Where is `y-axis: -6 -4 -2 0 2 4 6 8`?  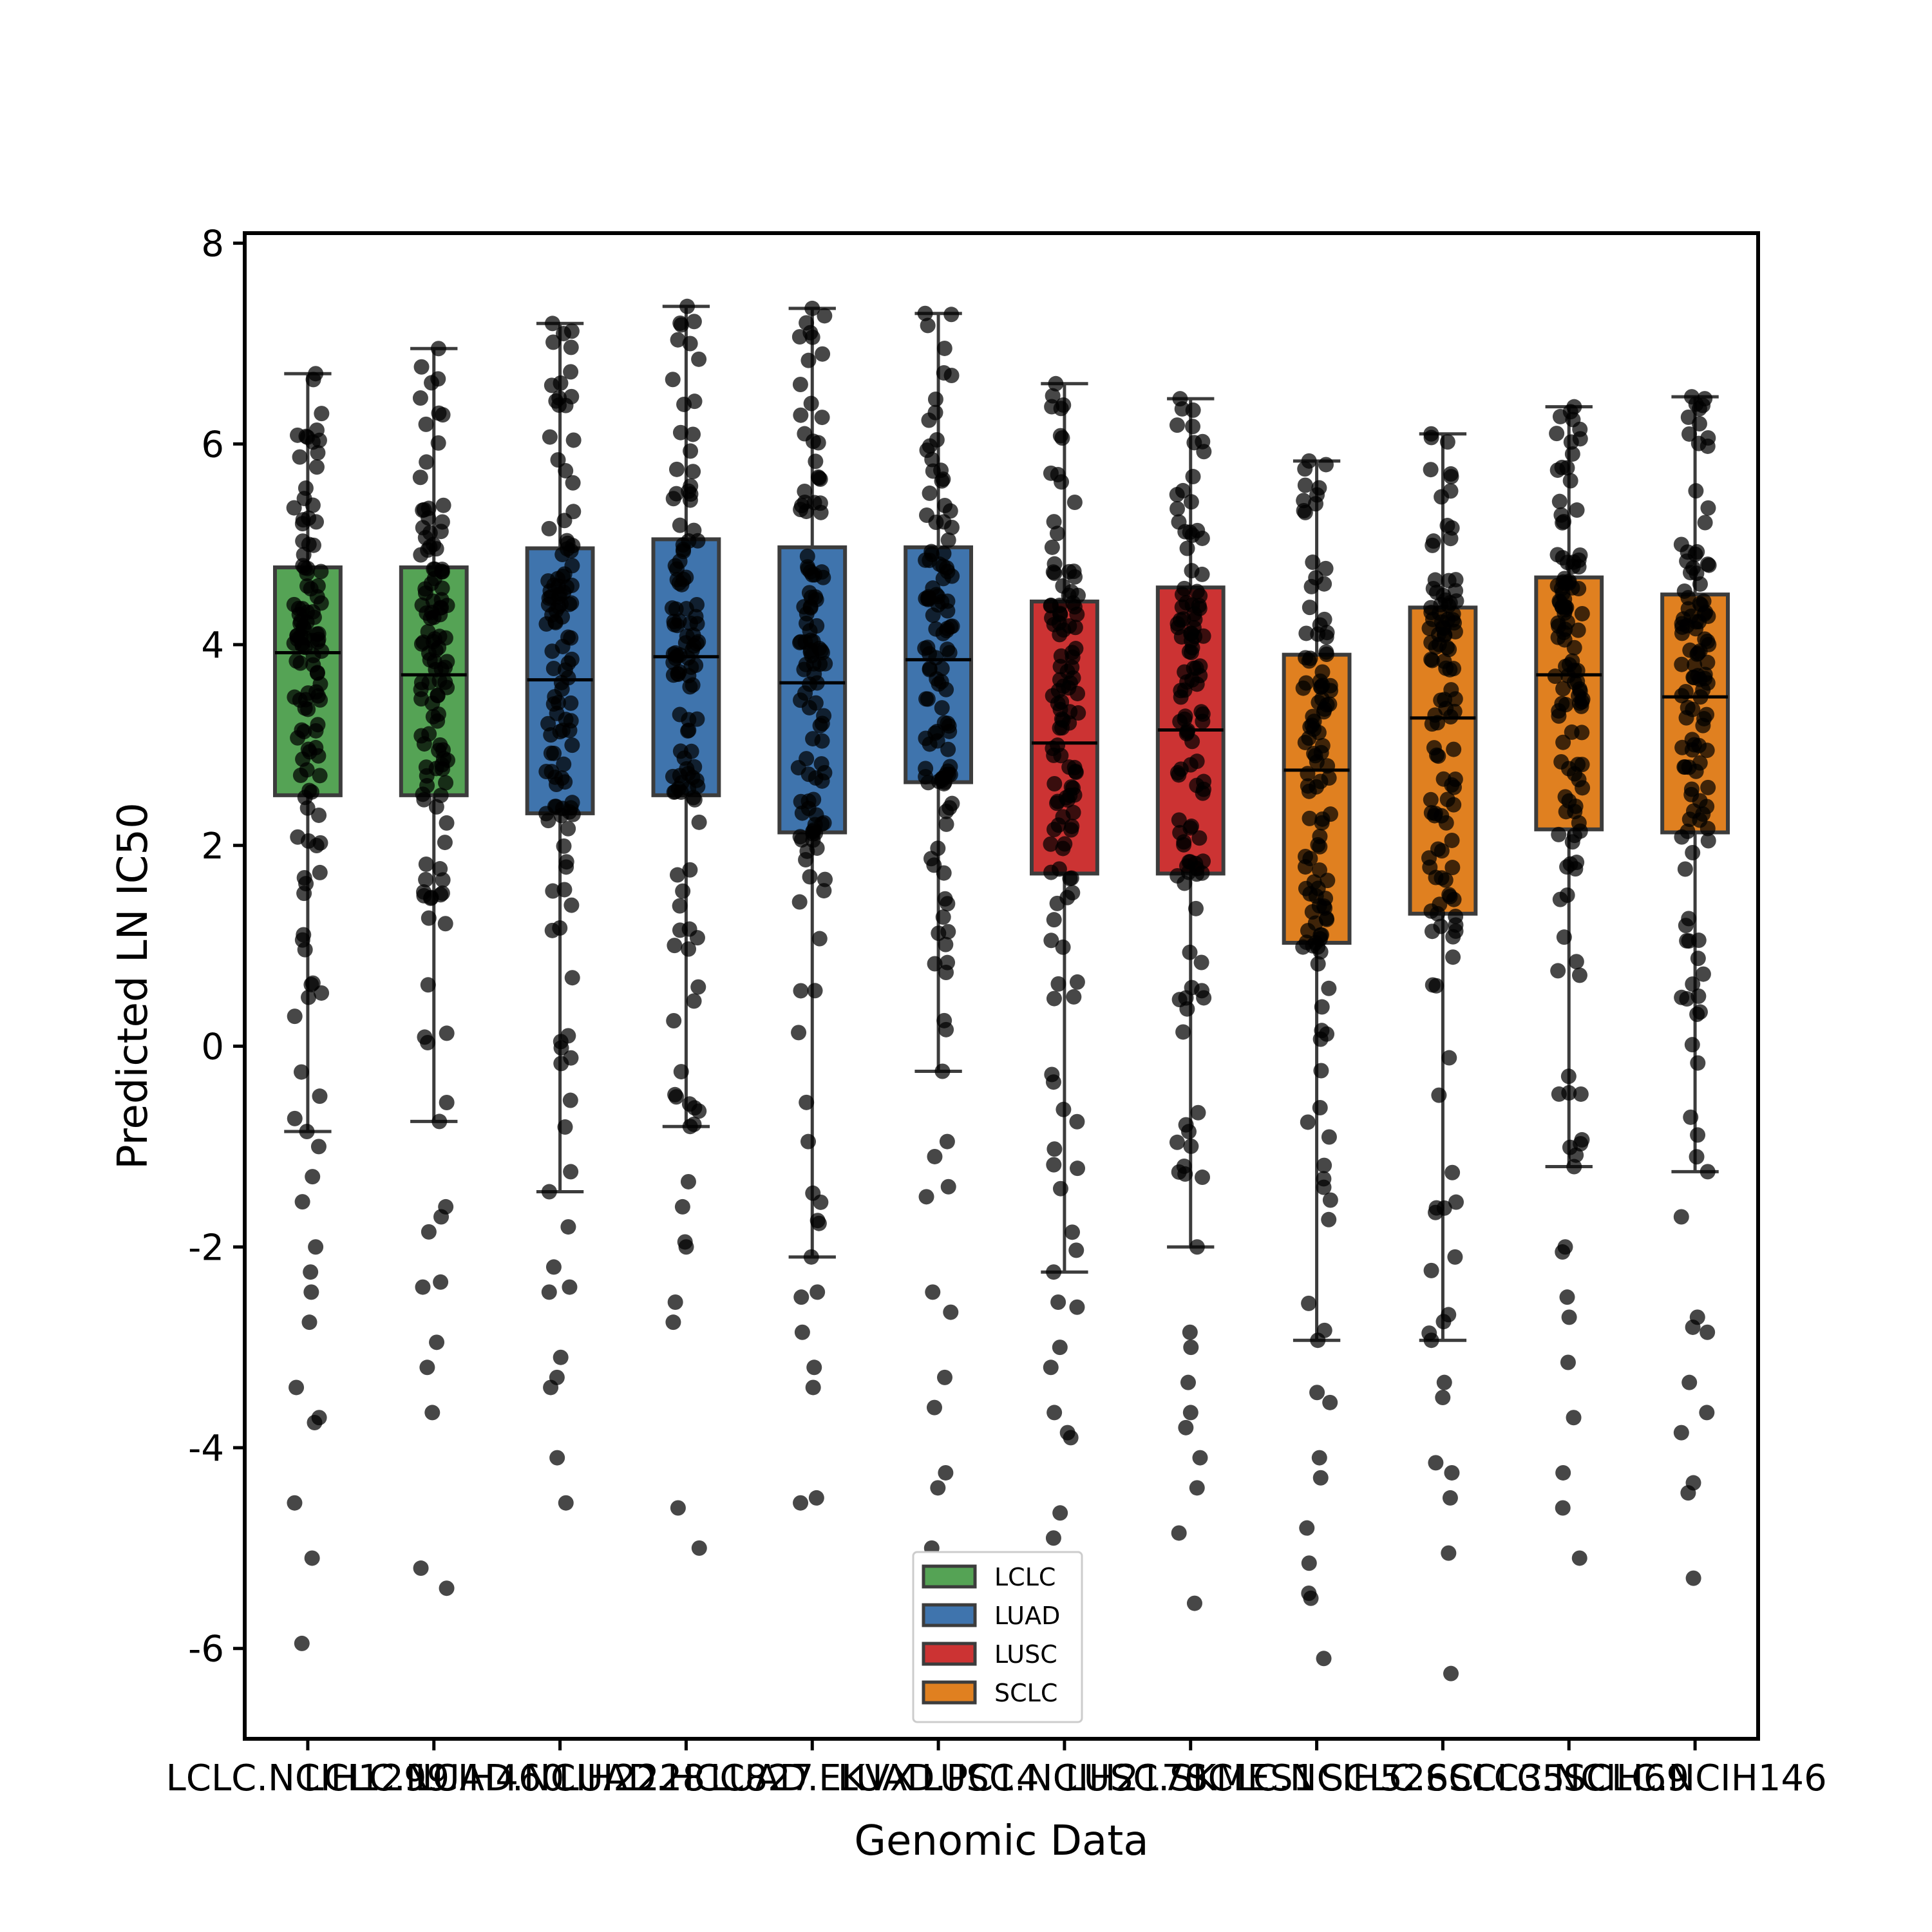
y-axis: -6 -4 -2 0 2 4 6 8 is located at coordinates (216, 947).